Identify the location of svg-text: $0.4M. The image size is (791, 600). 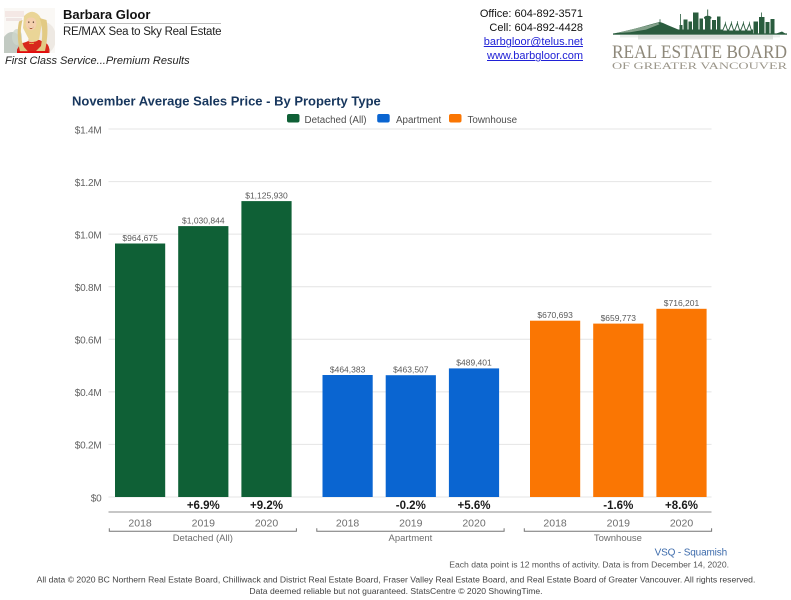
(88, 393).